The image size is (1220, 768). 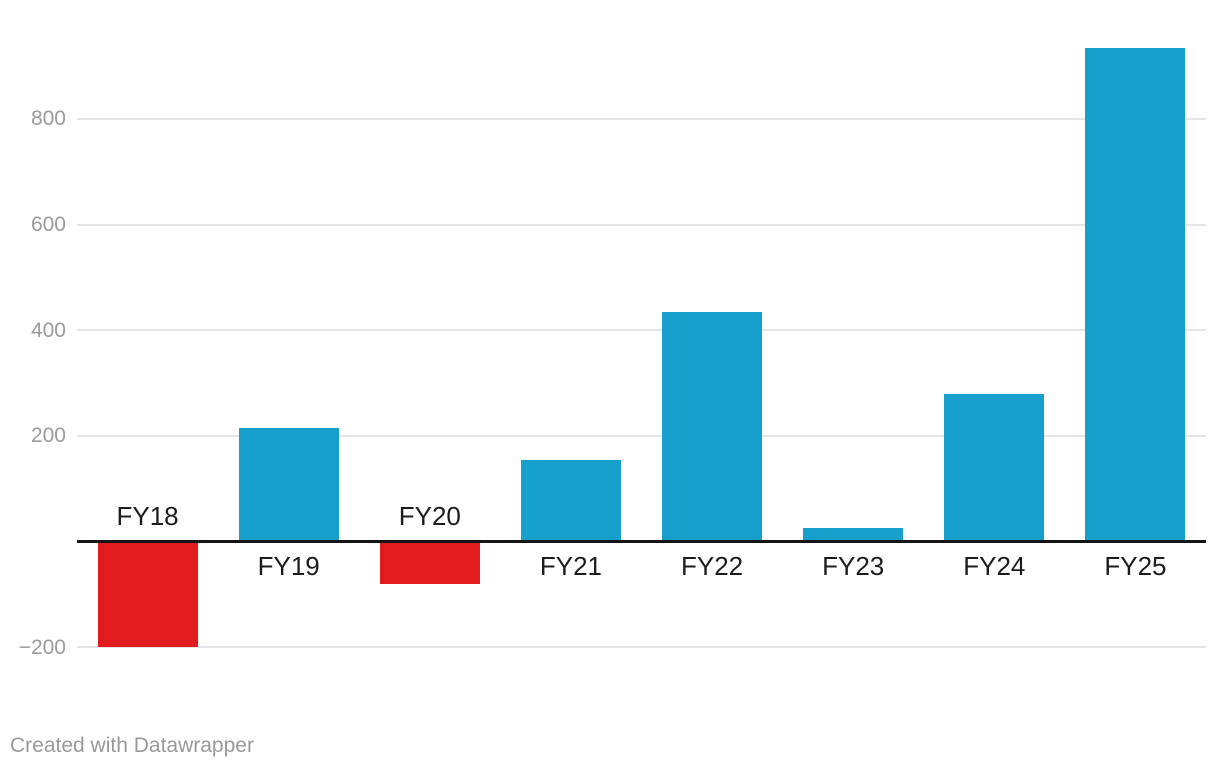 I want to click on category-label-fy25: FY25, so click(x=1135, y=565).